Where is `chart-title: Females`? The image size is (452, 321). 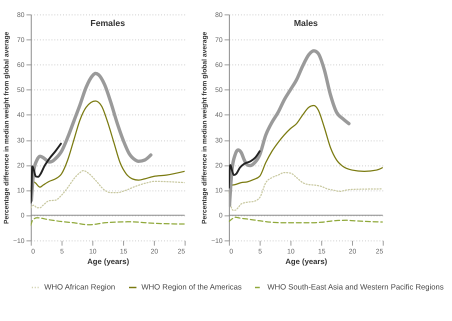
chart-title: Females is located at coordinates (108, 23).